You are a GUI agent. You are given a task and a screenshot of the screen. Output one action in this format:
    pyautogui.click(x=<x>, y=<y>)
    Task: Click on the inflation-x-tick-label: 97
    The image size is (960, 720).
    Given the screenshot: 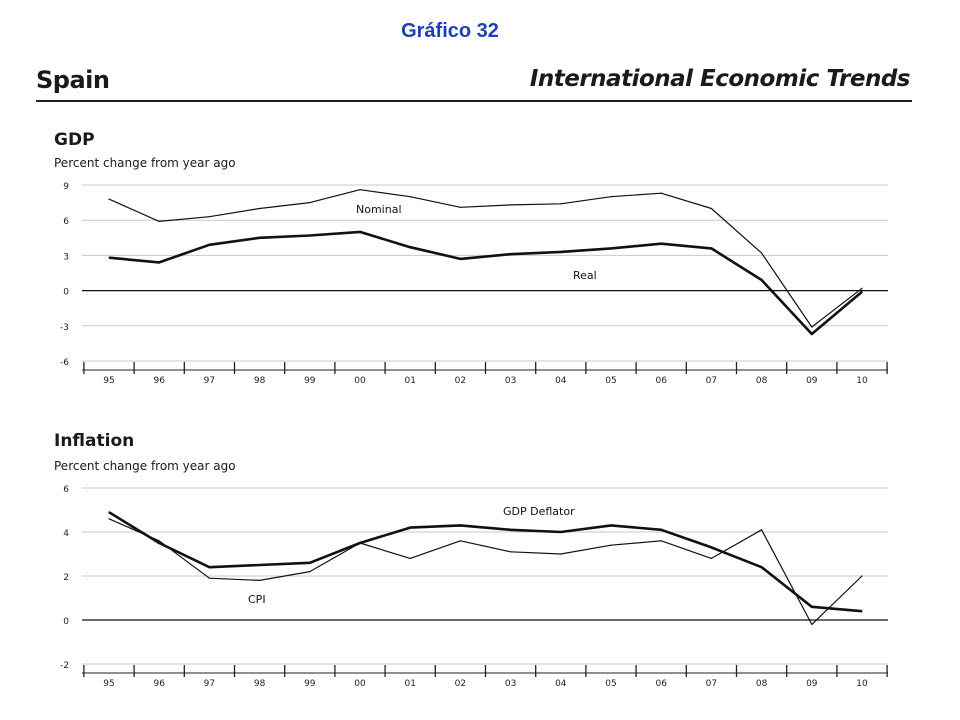 What is the action you would take?
    pyautogui.click(x=209, y=684)
    